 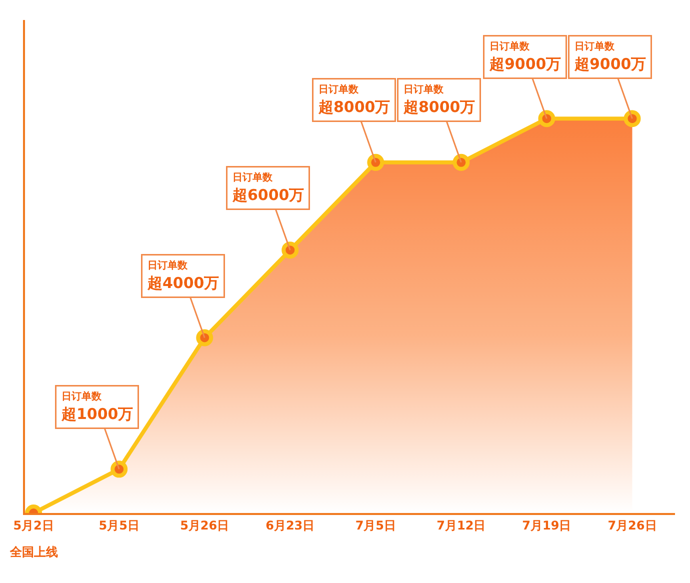 What do you see at coordinates (268, 188) in the screenshot?
I see `data-label: 日订单数超6000万` at bounding box center [268, 188].